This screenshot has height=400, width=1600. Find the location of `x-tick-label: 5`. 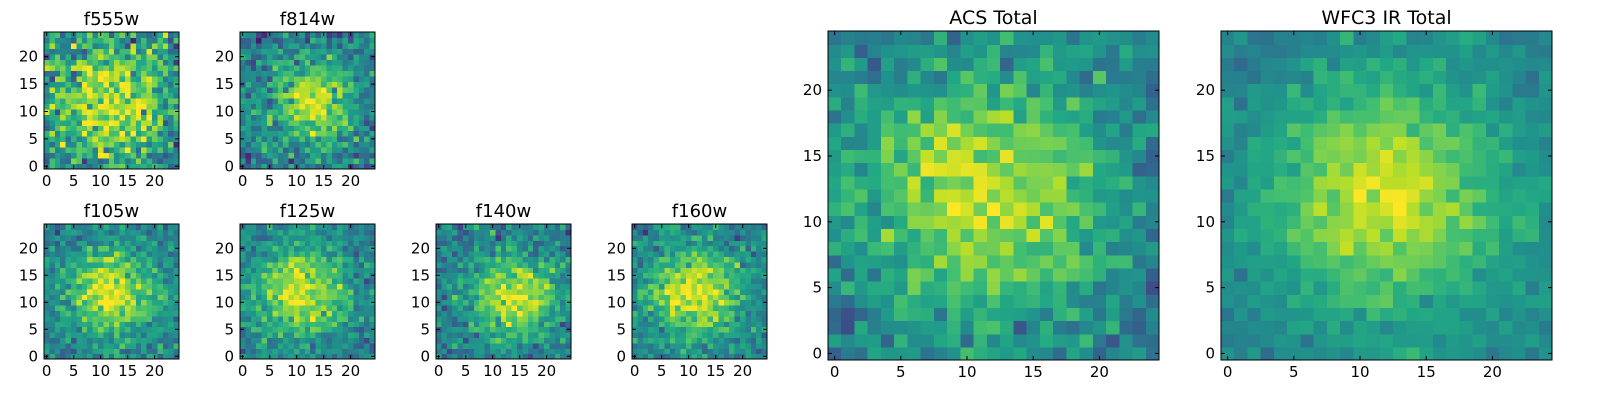

x-tick-label: 5 is located at coordinates (901, 372).